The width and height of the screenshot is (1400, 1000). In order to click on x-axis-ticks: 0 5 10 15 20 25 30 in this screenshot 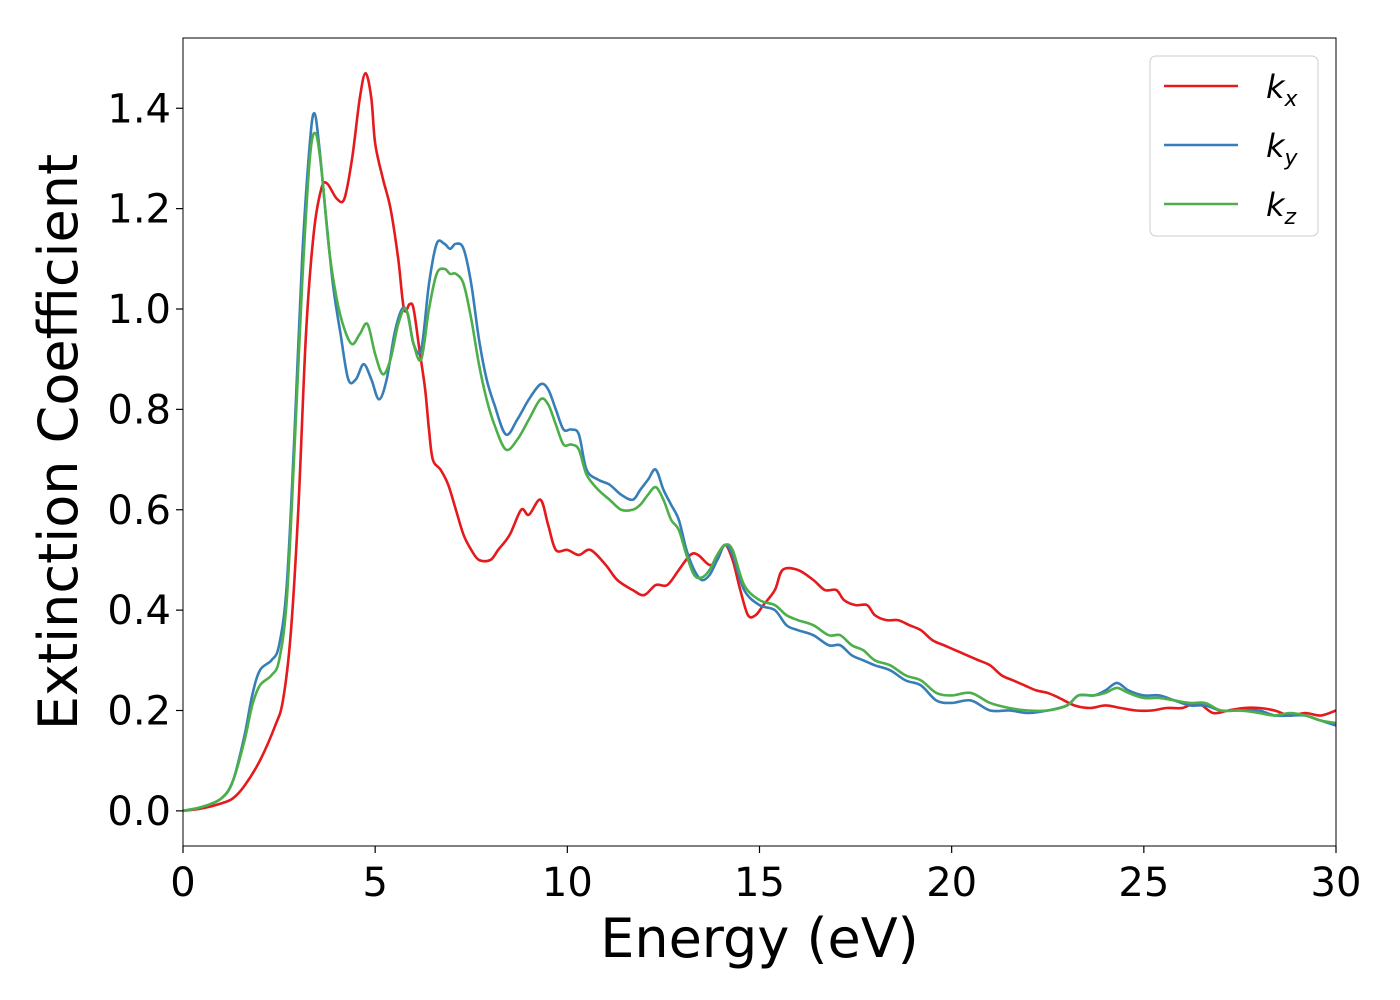, I will do `click(765, 876)`.